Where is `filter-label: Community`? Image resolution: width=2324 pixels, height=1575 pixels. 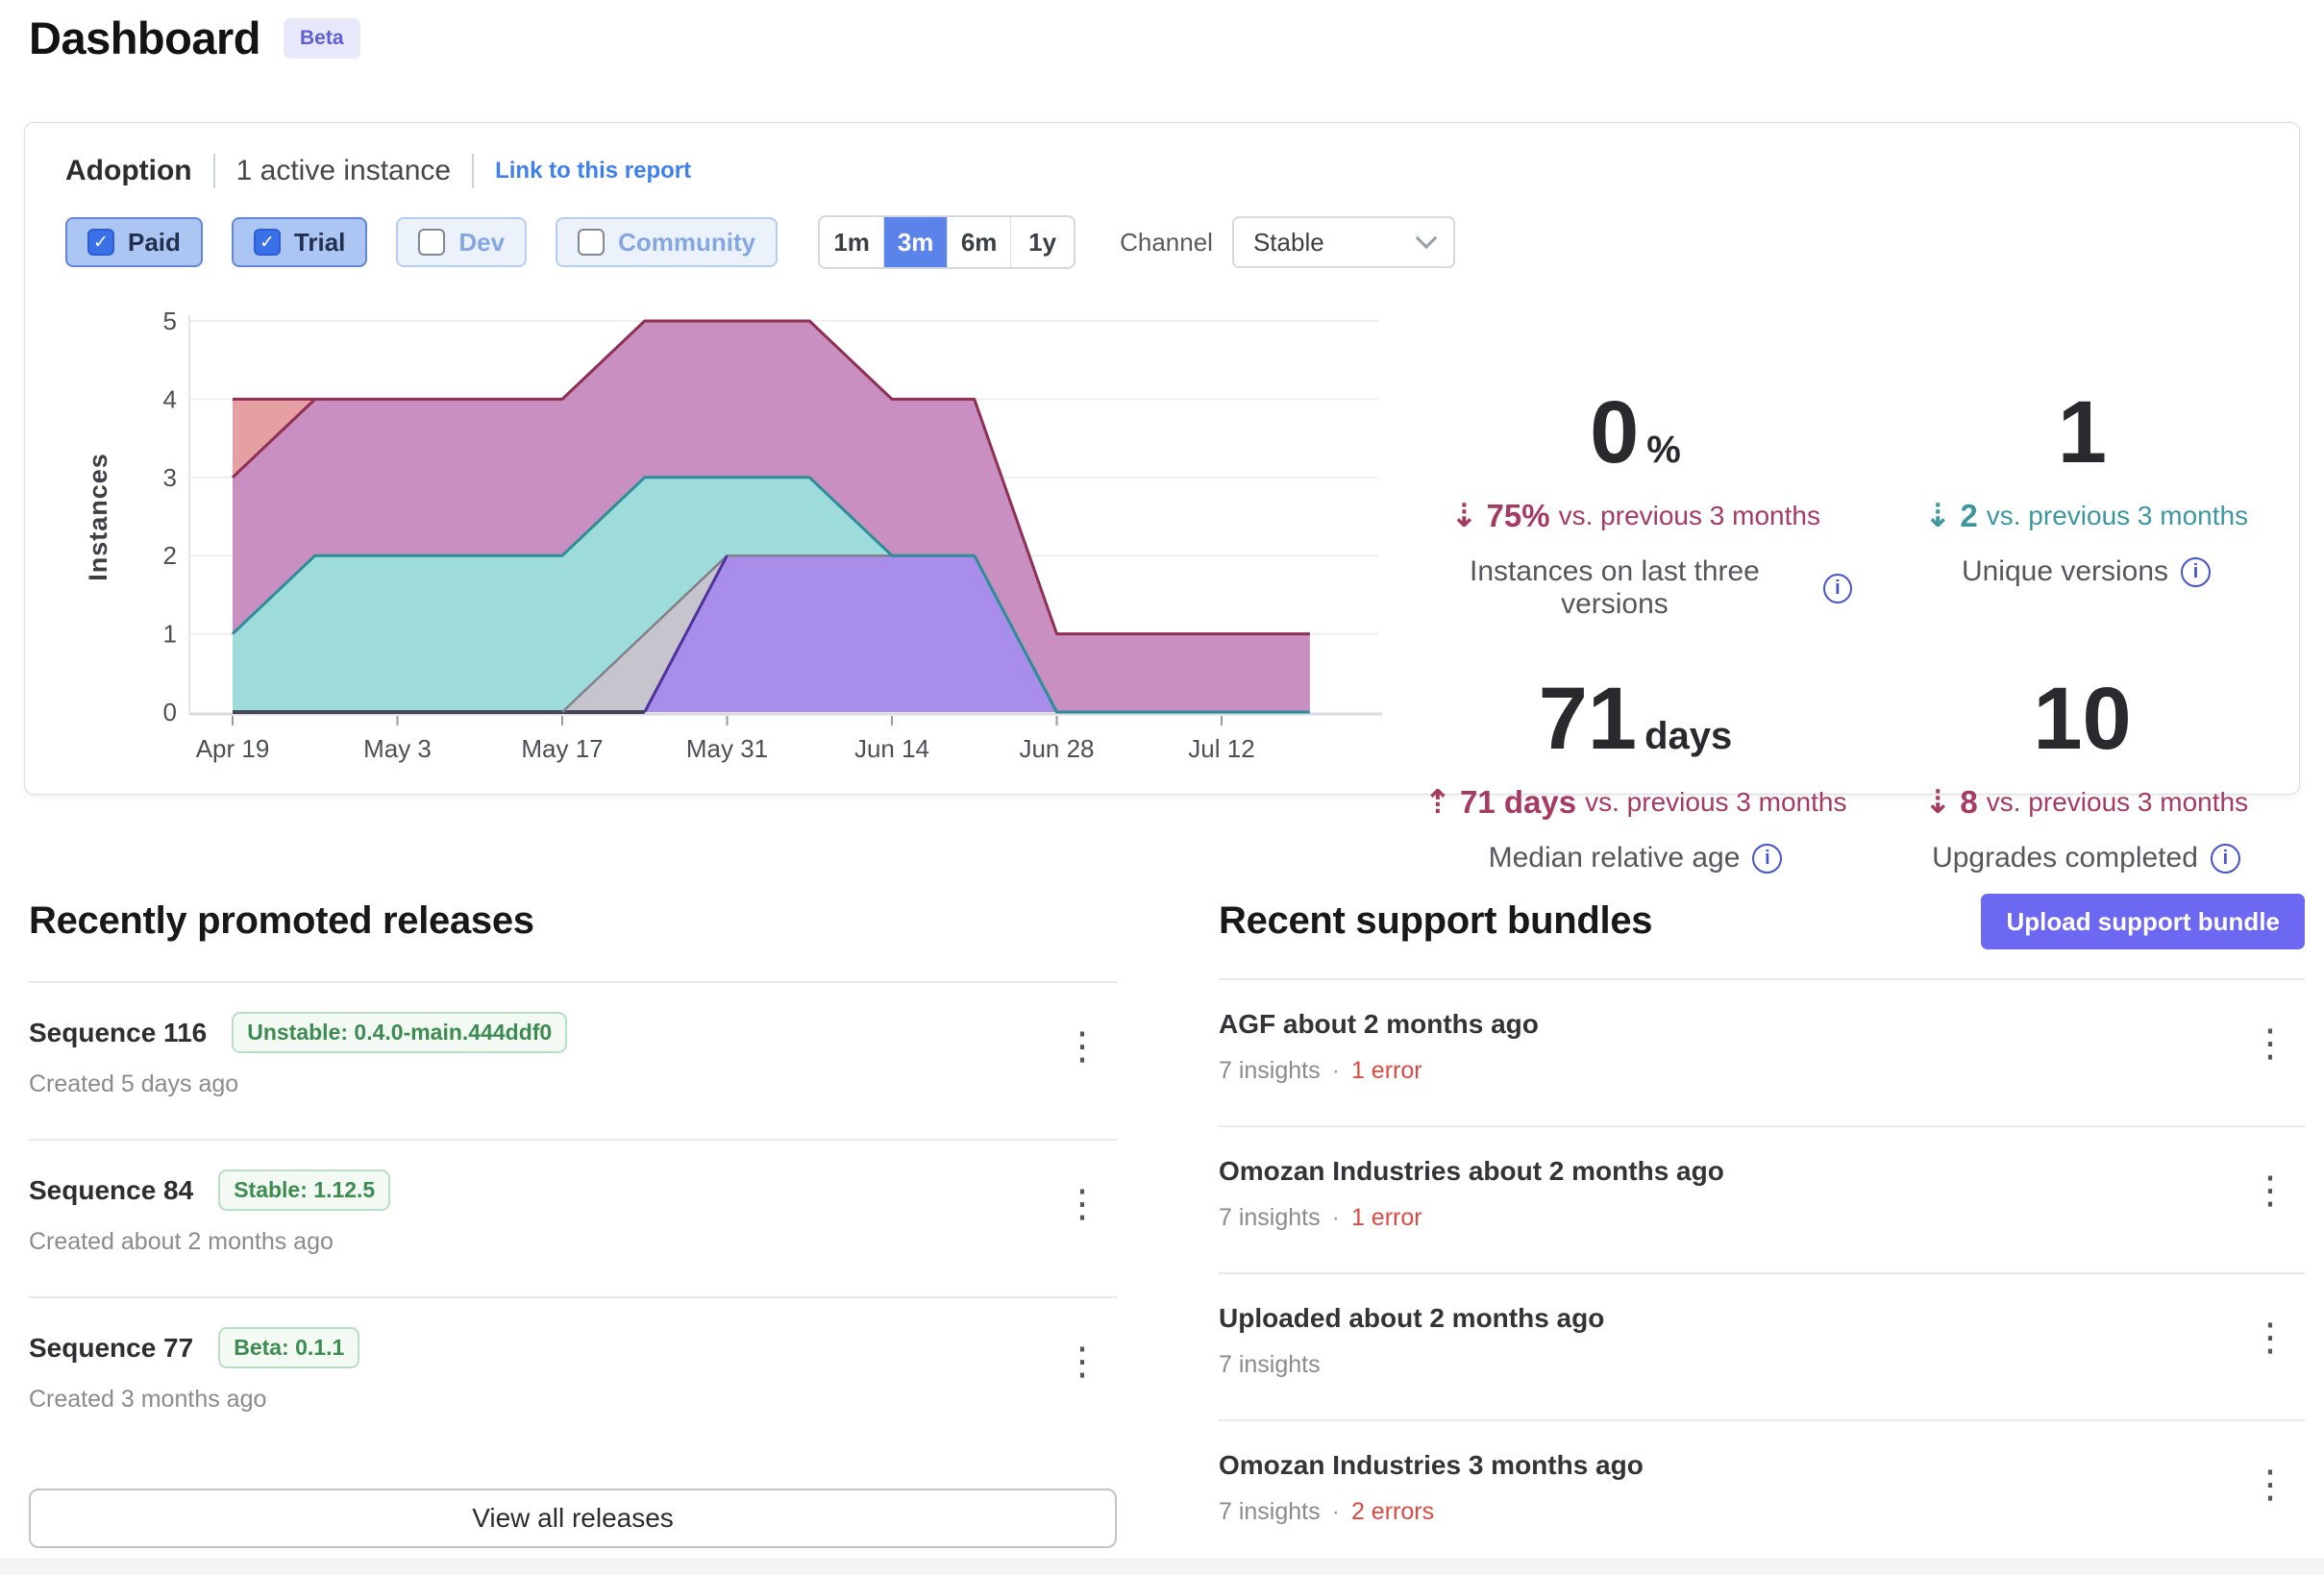
filter-label: Community is located at coordinates (687, 242).